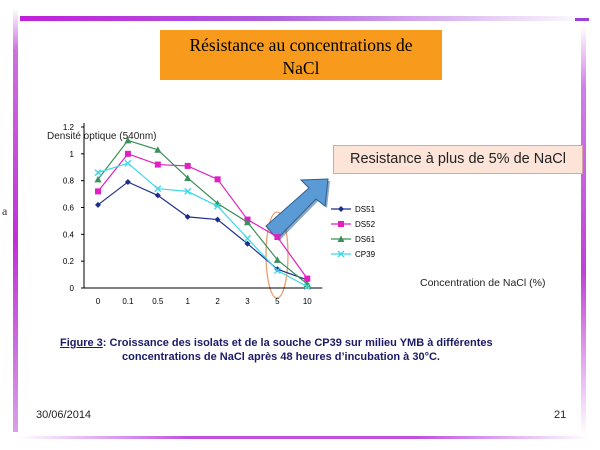  I want to click on legend-label: DS52, so click(365, 224).